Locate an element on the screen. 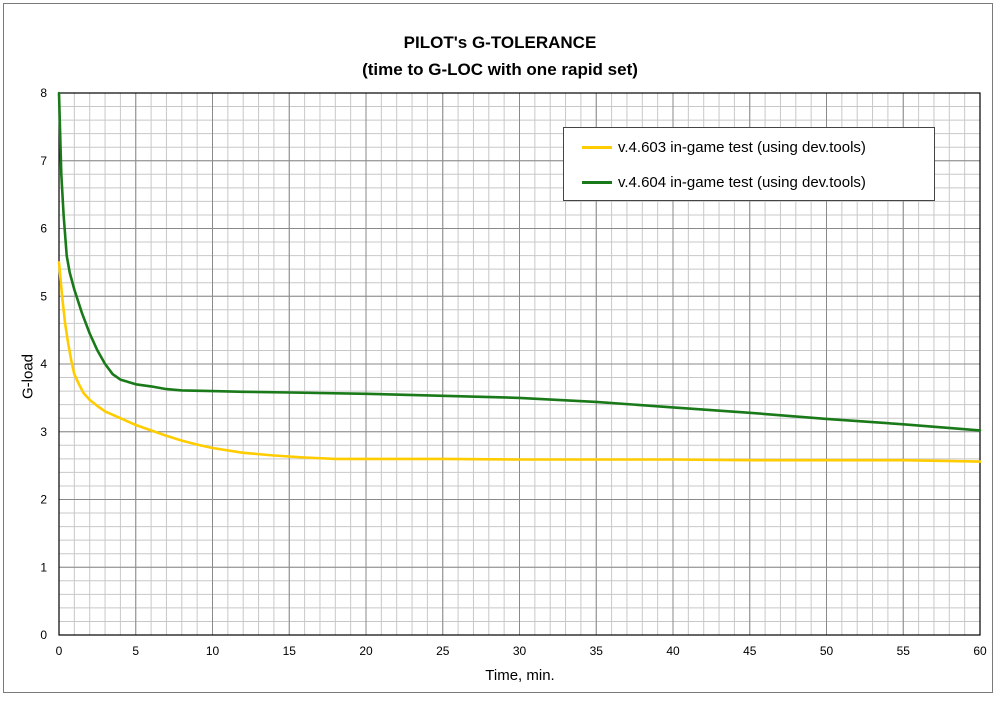 The image size is (1000, 701). chart-title: PILOT's G-TOLERANCE is located at coordinates (500, 42).